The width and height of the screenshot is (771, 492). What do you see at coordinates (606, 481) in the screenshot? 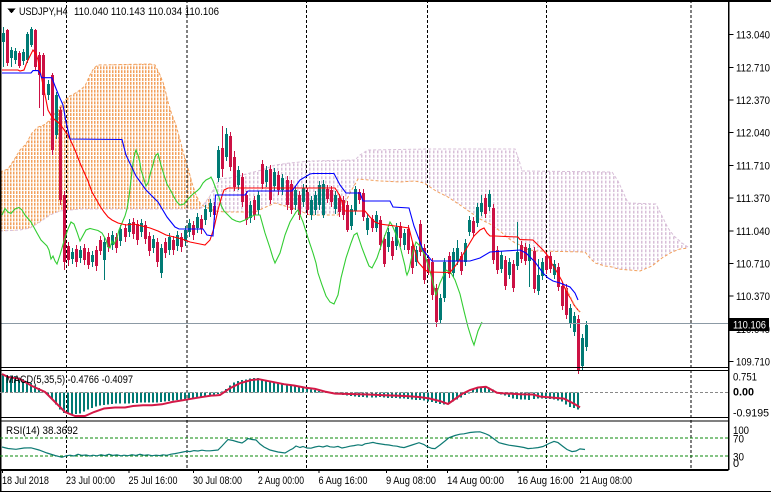
I see `svg-text: 21 Aug 08:00` at bounding box center [606, 481].